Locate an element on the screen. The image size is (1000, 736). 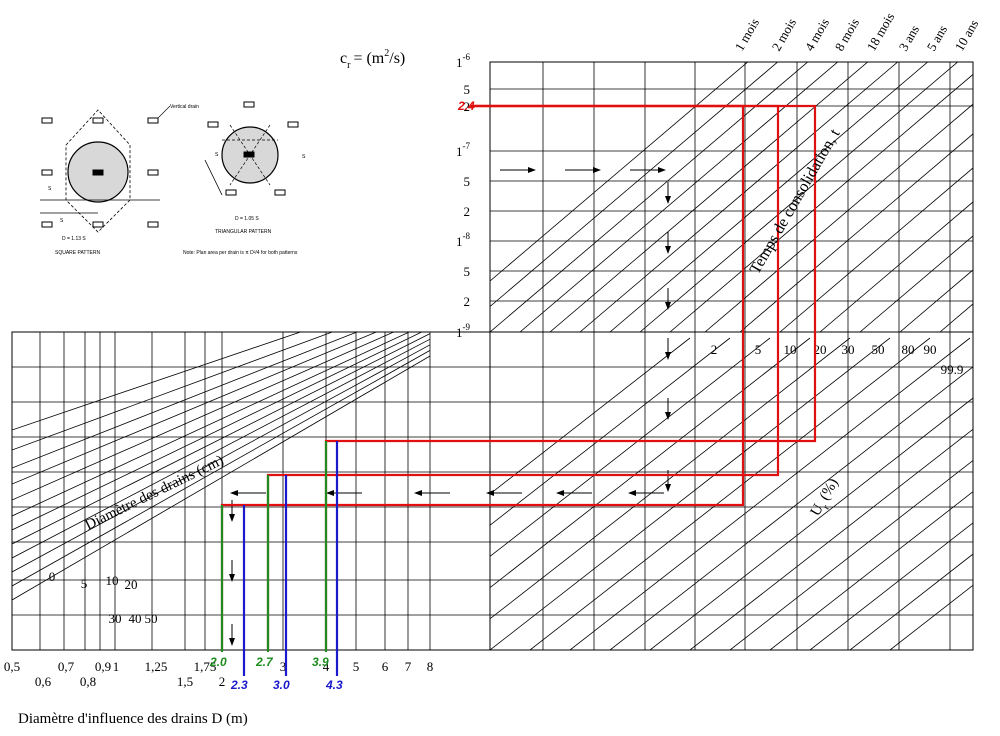
blue-marker-2: 3.0 is located at coordinates (281, 685).